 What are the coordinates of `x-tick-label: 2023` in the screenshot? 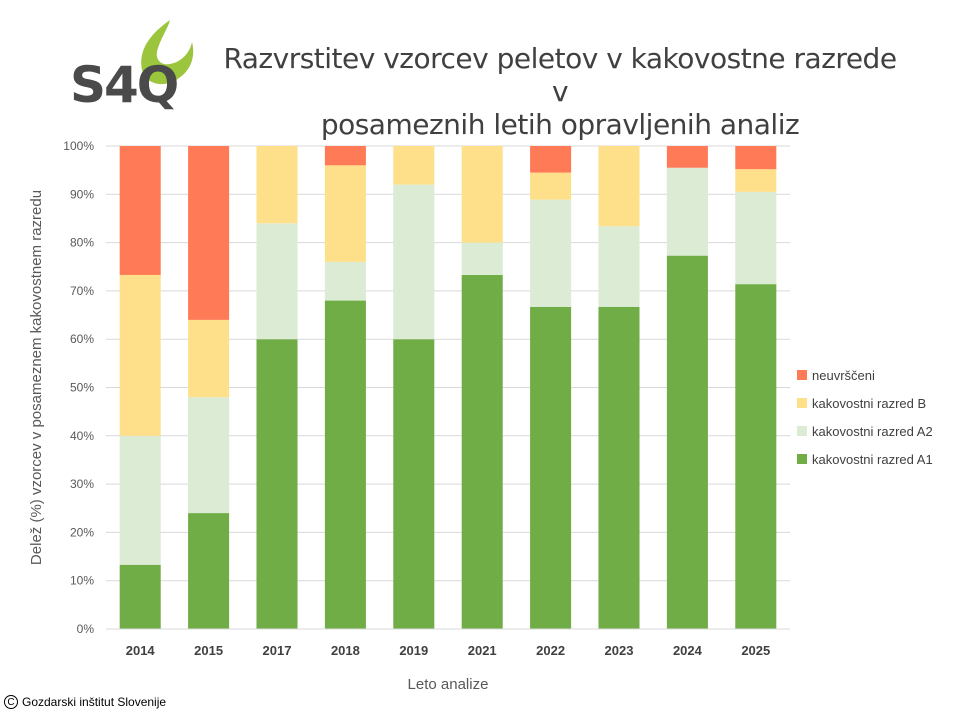 It's located at (619, 650).